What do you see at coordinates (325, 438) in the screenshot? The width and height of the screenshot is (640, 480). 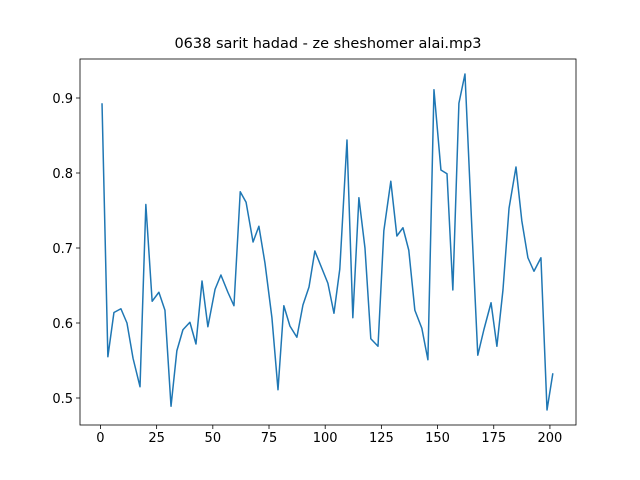 I see `x-tick-label: 100` at bounding box center [325, 438].